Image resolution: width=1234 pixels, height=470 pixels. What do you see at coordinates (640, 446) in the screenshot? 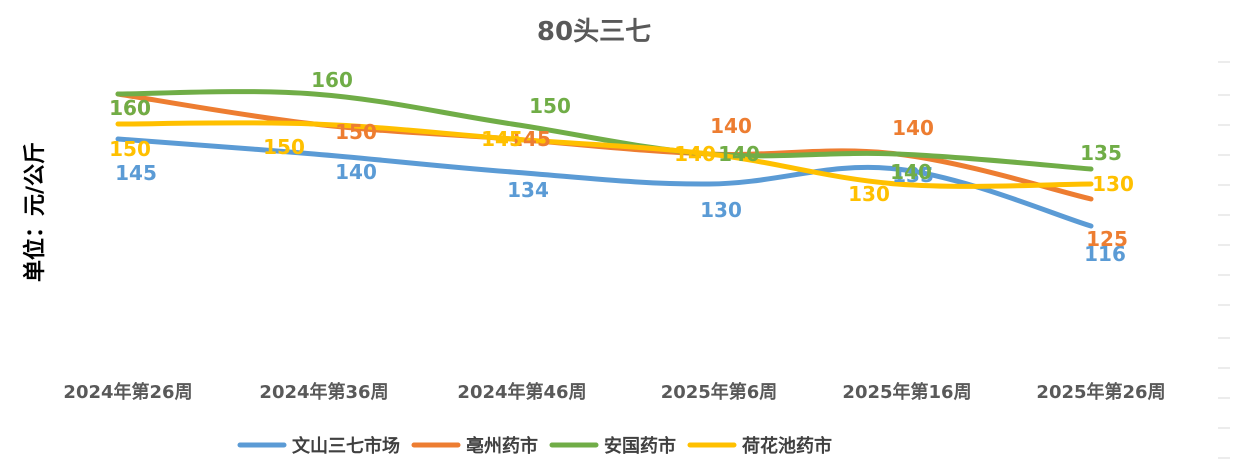
I see `legend-label: 安国药市` at bounding box center [640, 446].